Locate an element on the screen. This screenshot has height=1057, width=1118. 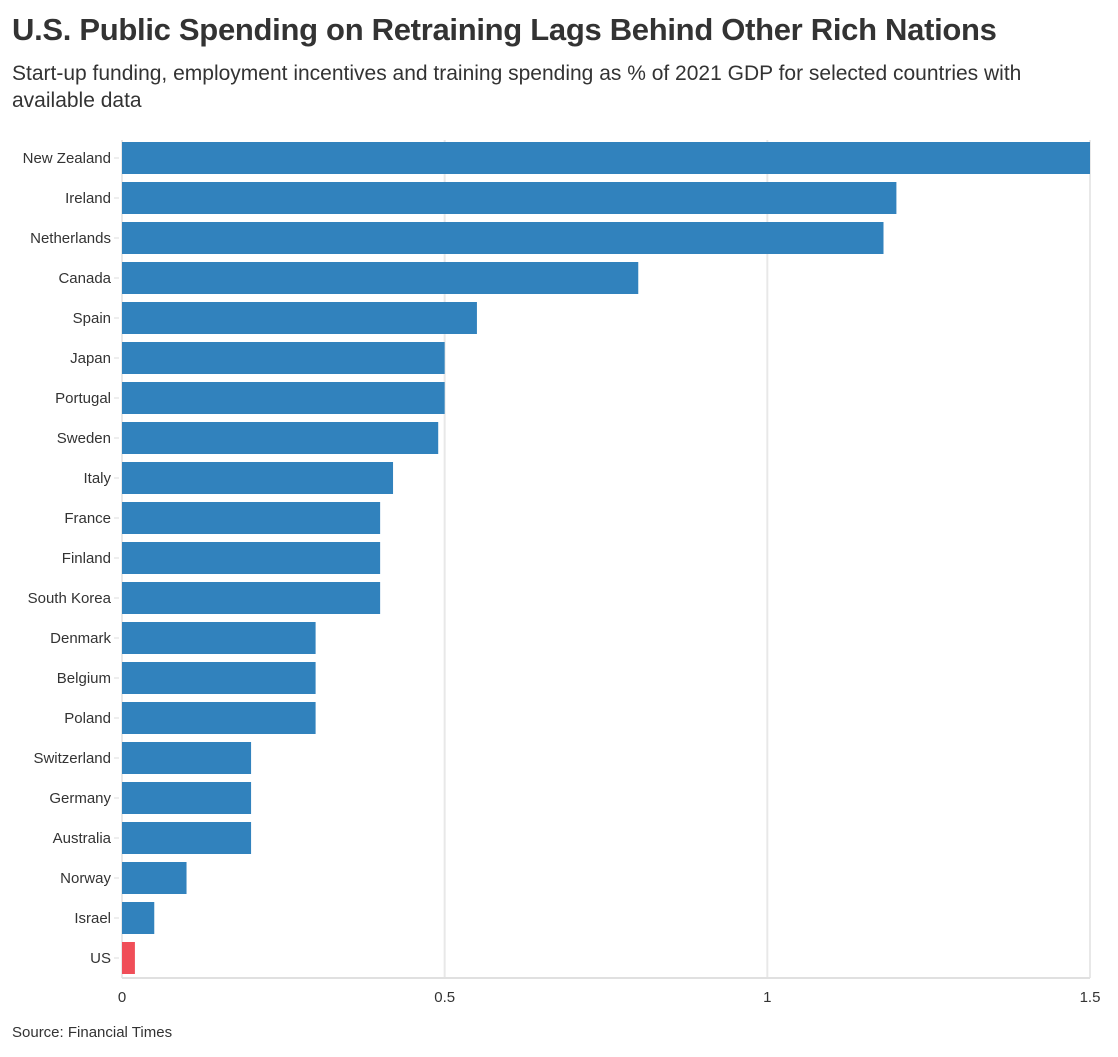
x-axis: 0 0.5 1 1.5 is located at coordinates (609, 991).